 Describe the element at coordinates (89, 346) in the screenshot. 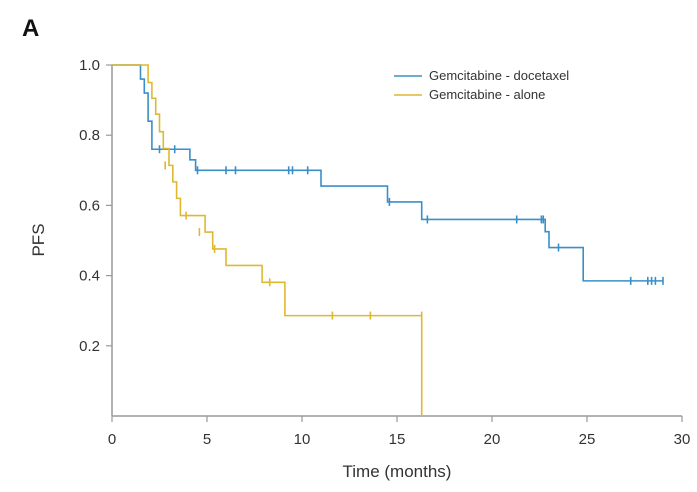

I see `y-tick-label: 0.2` at that location.